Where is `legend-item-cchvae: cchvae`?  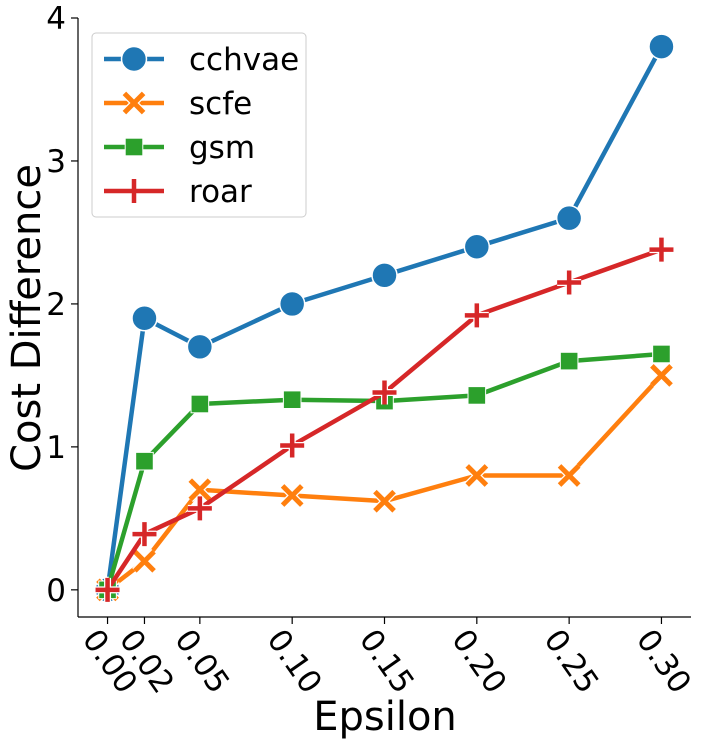 legend-item-cchvae: cchvae is located at coordinates (201, 60).